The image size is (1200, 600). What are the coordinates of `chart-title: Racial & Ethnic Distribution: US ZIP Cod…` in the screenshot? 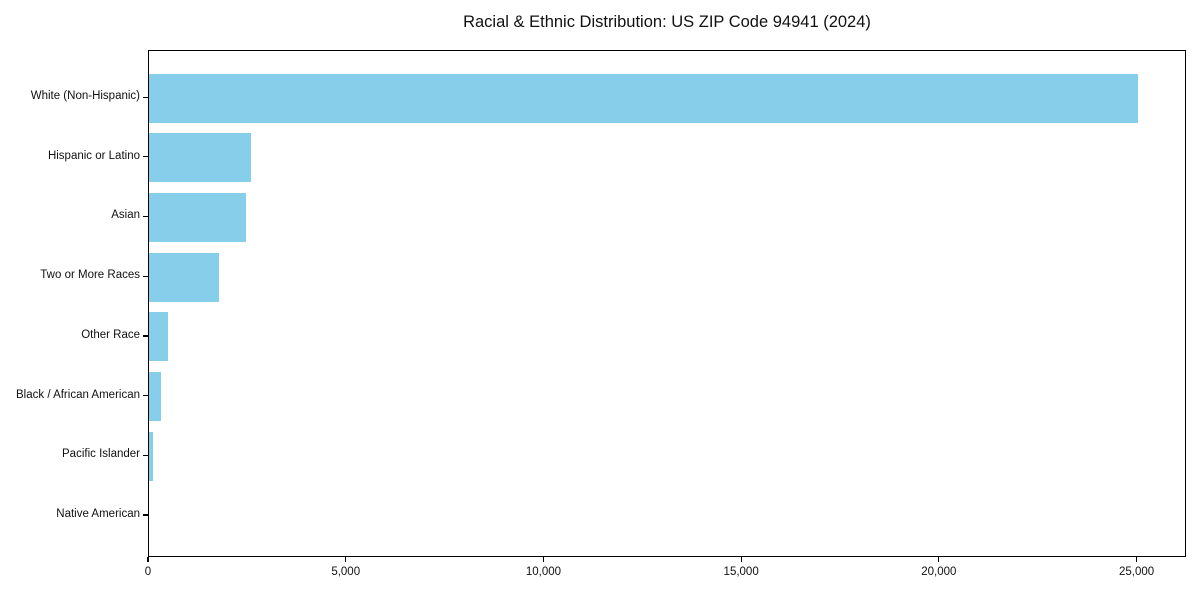 It's located at (667, 22).